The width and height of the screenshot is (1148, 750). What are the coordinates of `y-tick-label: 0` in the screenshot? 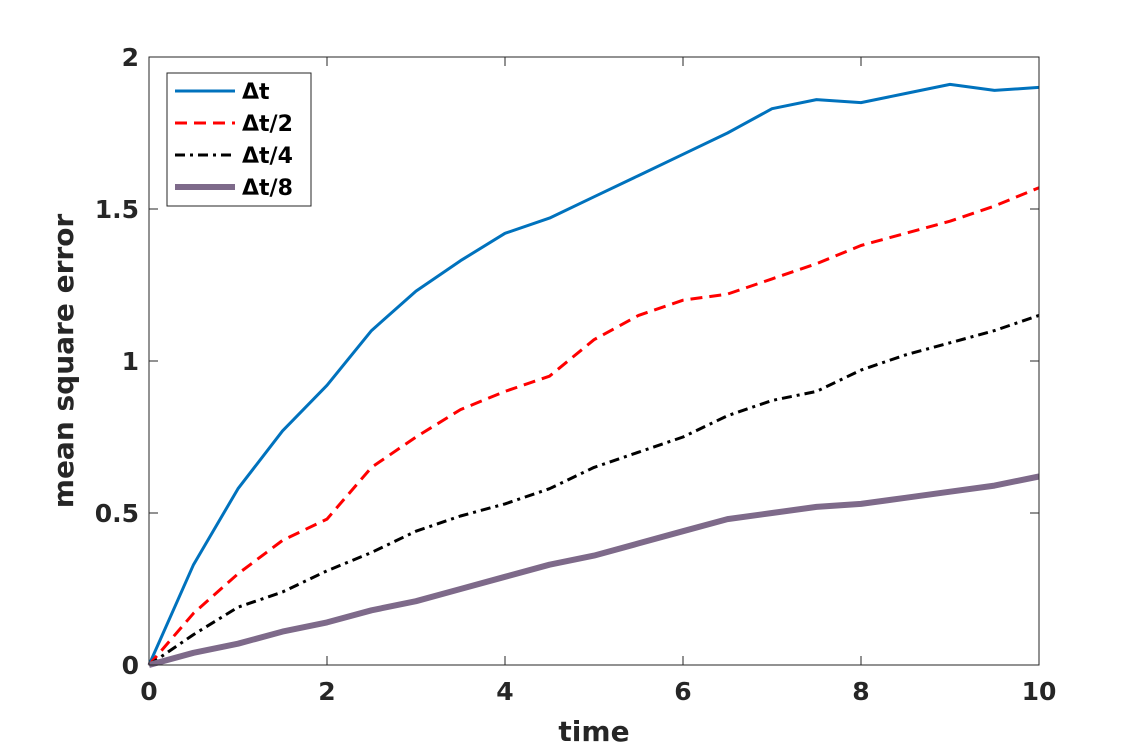 It's located at (130, 665).